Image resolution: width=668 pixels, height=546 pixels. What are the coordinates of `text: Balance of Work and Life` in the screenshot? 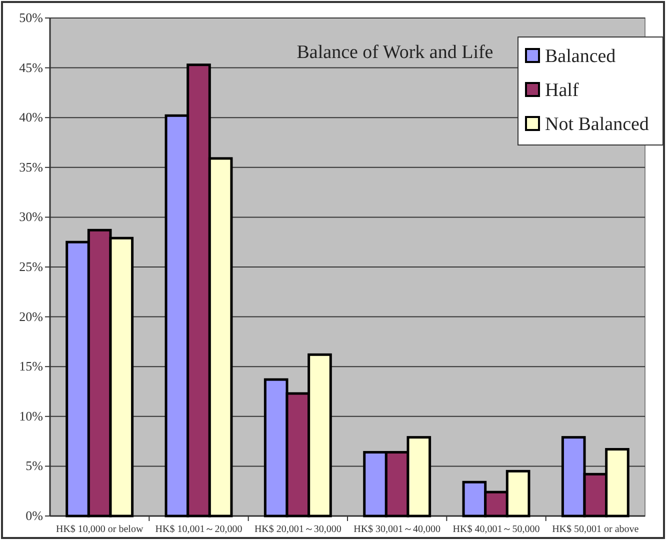 It's located at (395, 52).